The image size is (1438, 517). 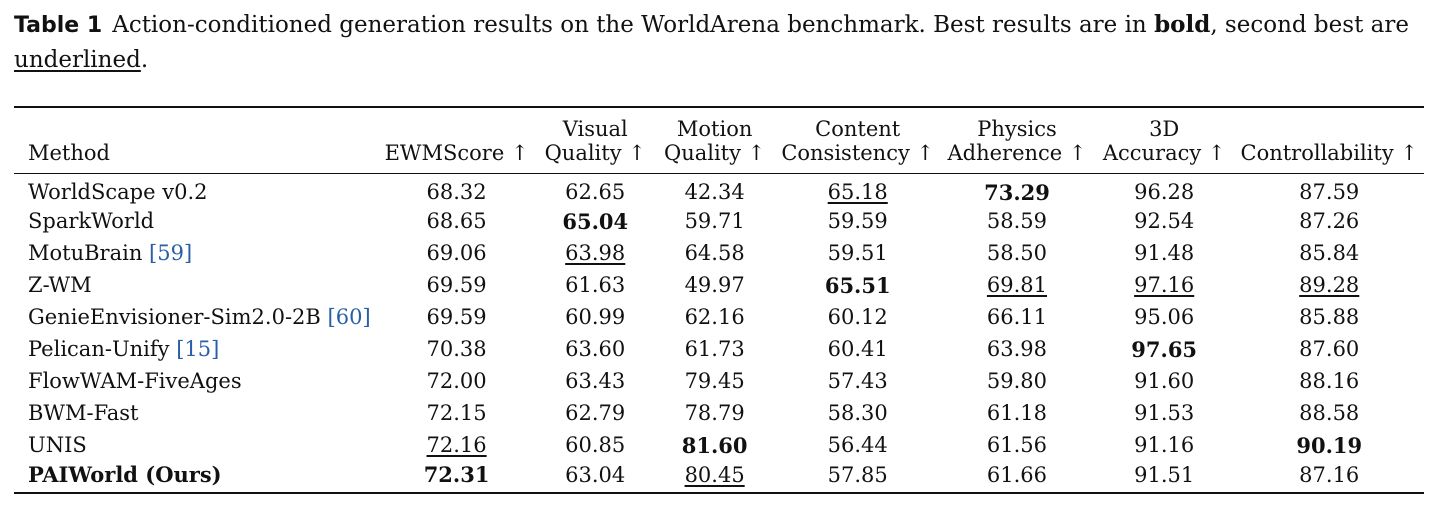 I want to click on cell-method: SparkWorld, so click(x=91, y=221).